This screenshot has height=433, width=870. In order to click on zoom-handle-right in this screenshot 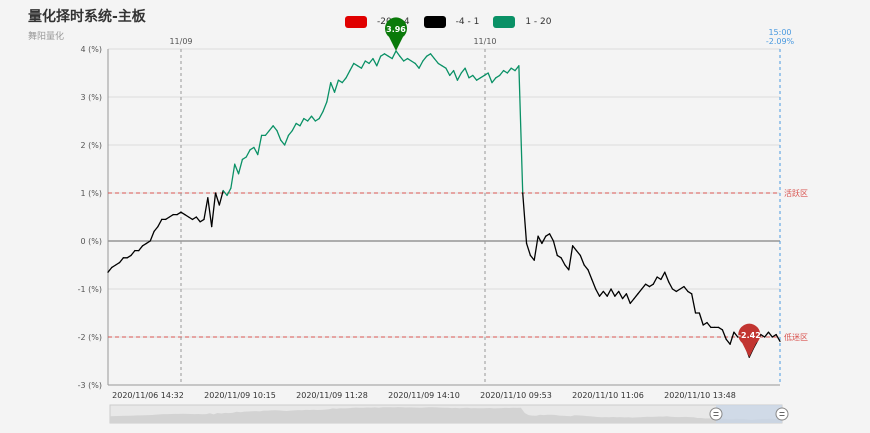, I will do `click(782, 414)`.